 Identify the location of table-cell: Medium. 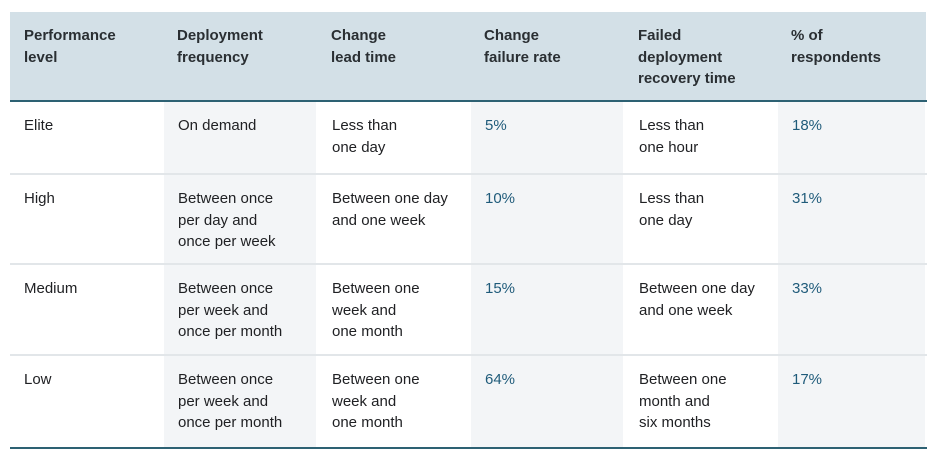
(86, 310).